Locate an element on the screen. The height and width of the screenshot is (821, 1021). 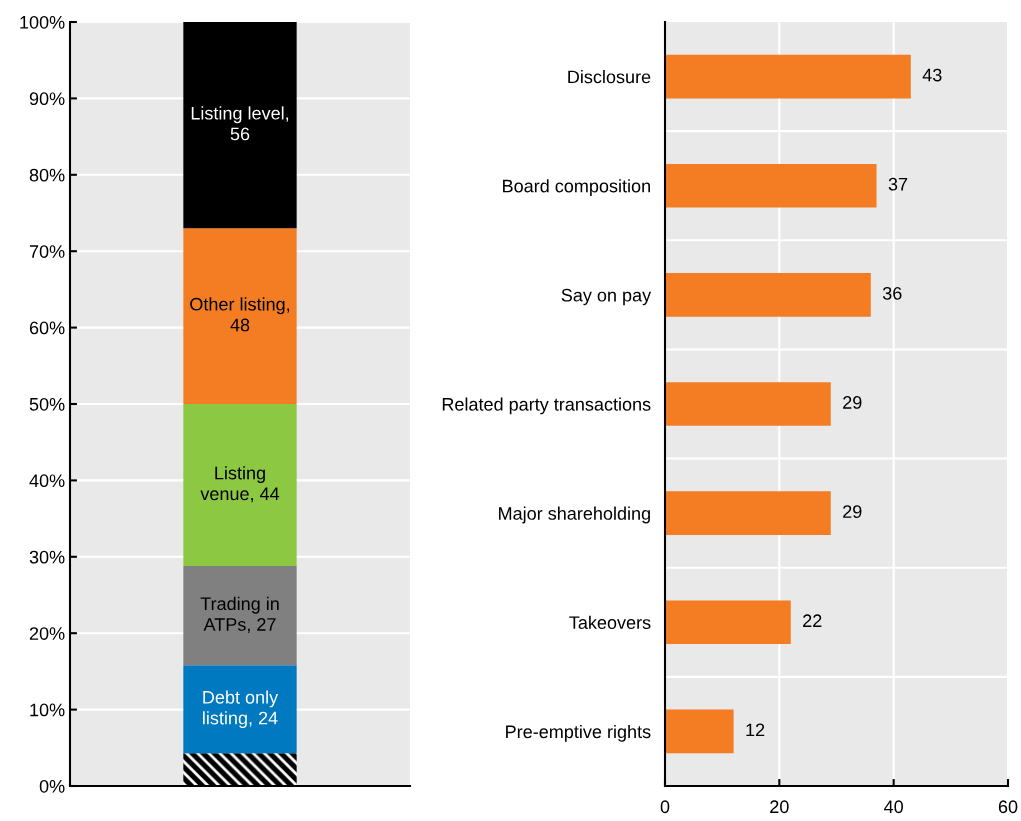
y-tick-label: Disclosure is located at coordinates (609, 77).